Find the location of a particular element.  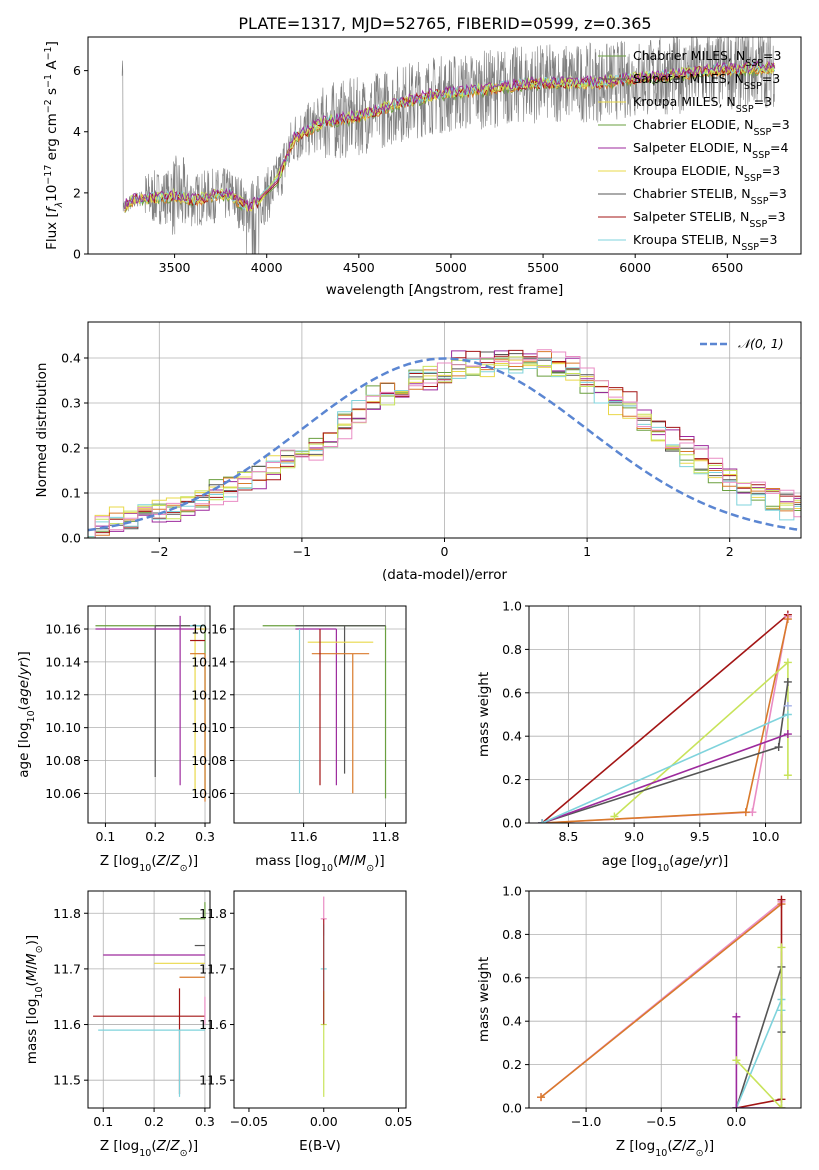

y-tick-label: 0.8 is located at coordinates (512, 649).